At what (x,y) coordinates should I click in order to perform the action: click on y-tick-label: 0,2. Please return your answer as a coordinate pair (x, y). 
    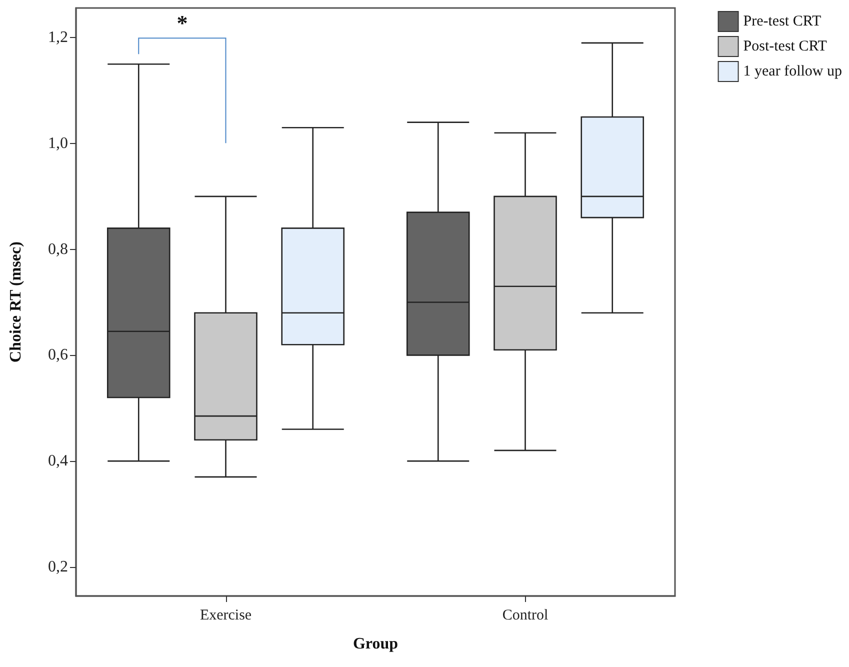
    Looking at the image, I should click on (58, 567).